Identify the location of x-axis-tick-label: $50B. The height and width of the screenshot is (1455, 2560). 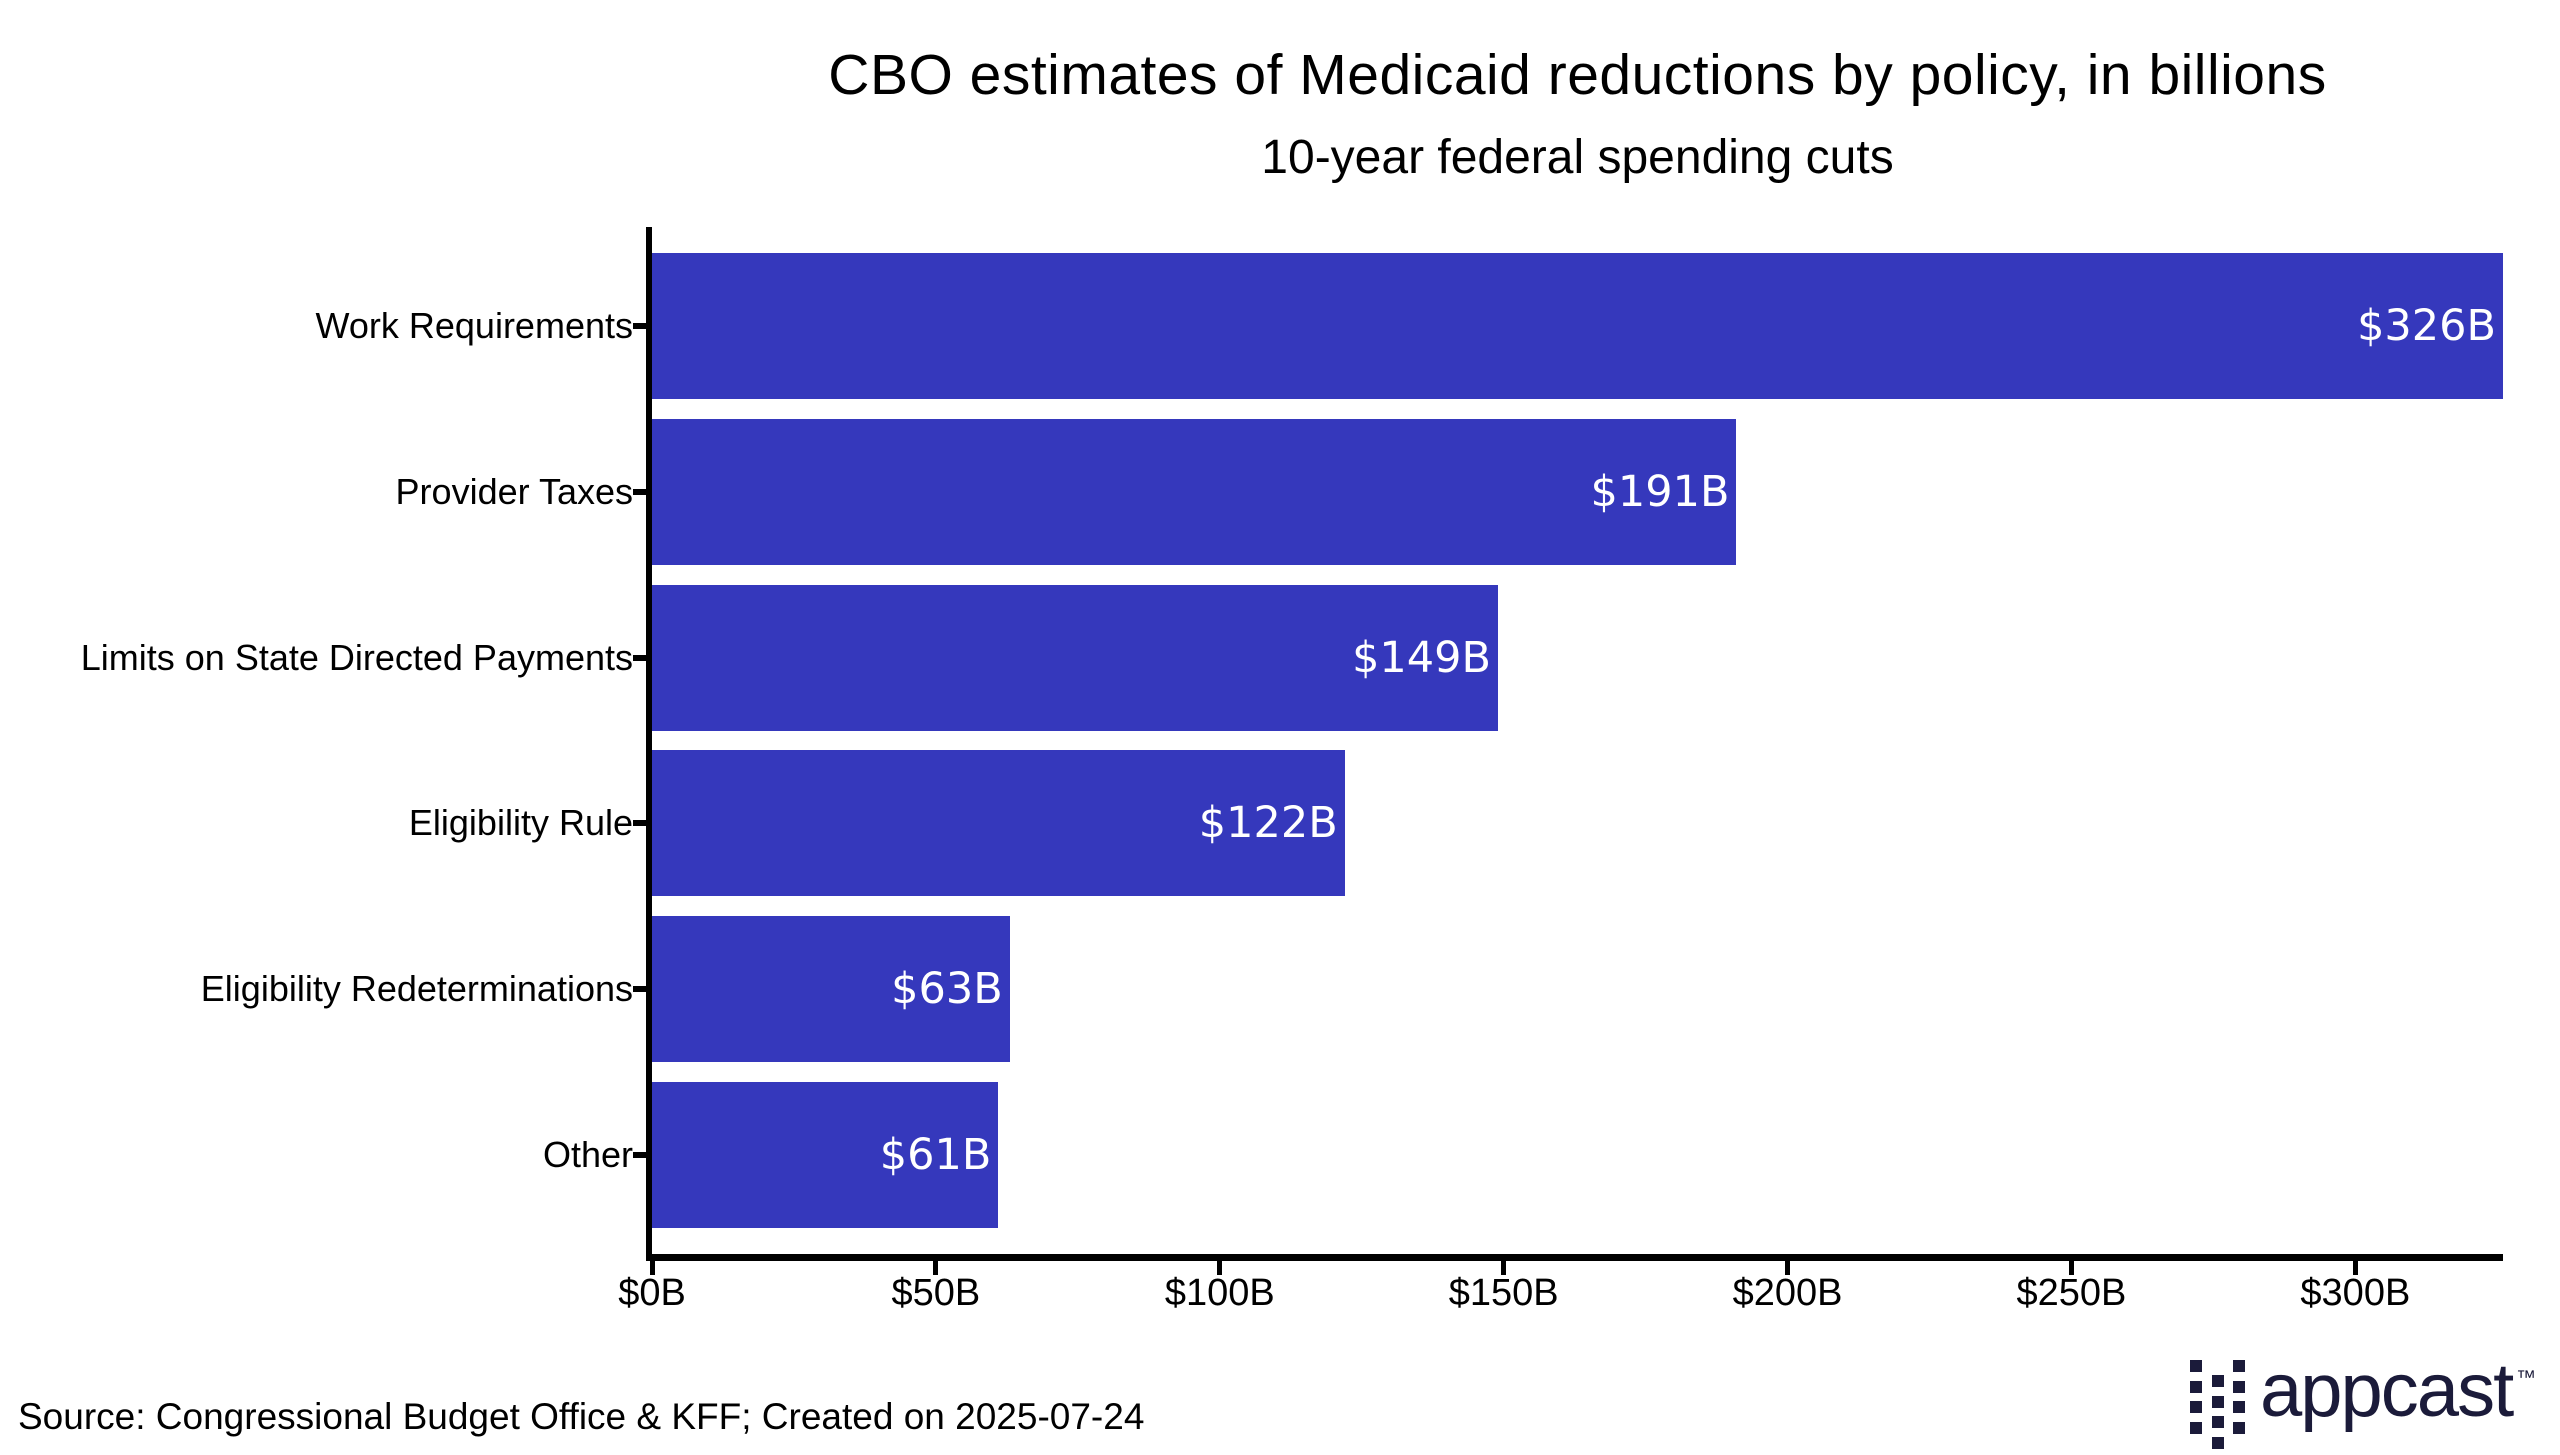
(936, 1293).